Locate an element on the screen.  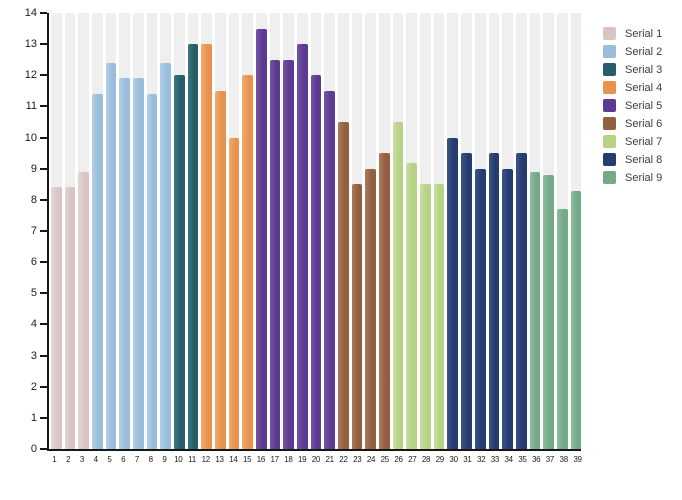
bar-serial-8-x32 is located at coordinates (480, 308).